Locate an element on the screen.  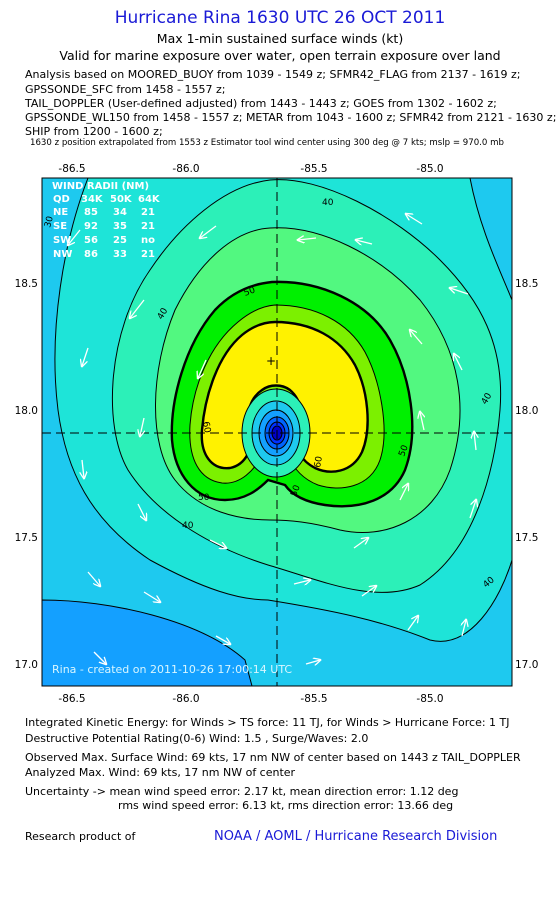
y-tick-label-right: 17.5 is located at coordinates (526, 538).